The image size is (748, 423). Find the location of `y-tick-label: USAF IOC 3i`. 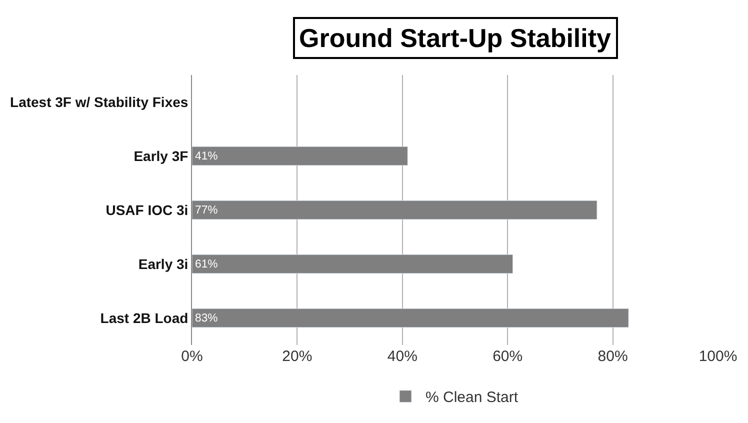

y-tick-label: USAF IOC 3i is located at coordinates (147, 210).